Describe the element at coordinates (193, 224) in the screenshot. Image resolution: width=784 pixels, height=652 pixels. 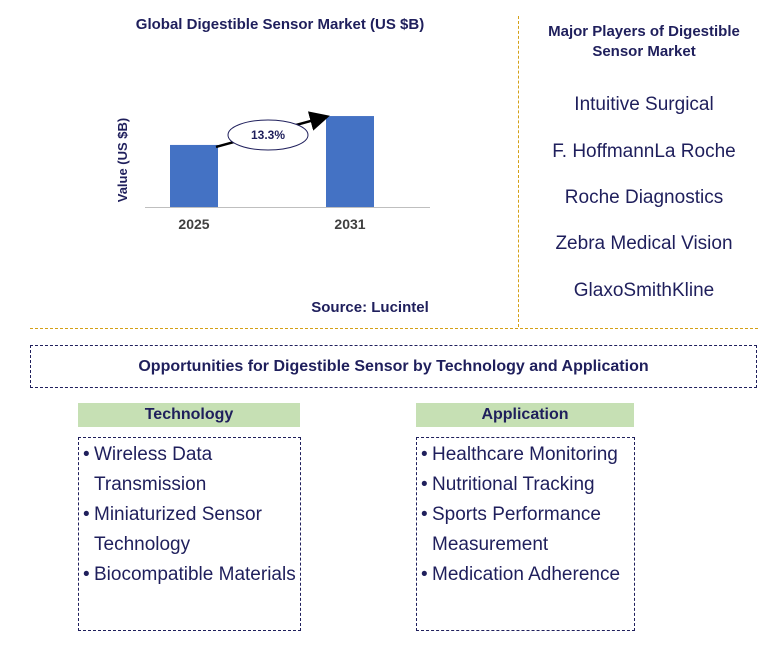
I see `x-tick-label-2025: 2025` at that location.